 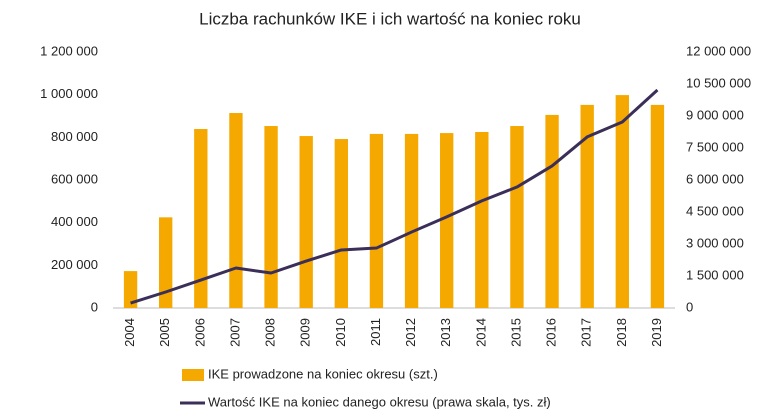 What do you see at coordinates (340, 332) in the screenshot?
I see `x-tick-label: 2010` at bounding box center [340, 332].